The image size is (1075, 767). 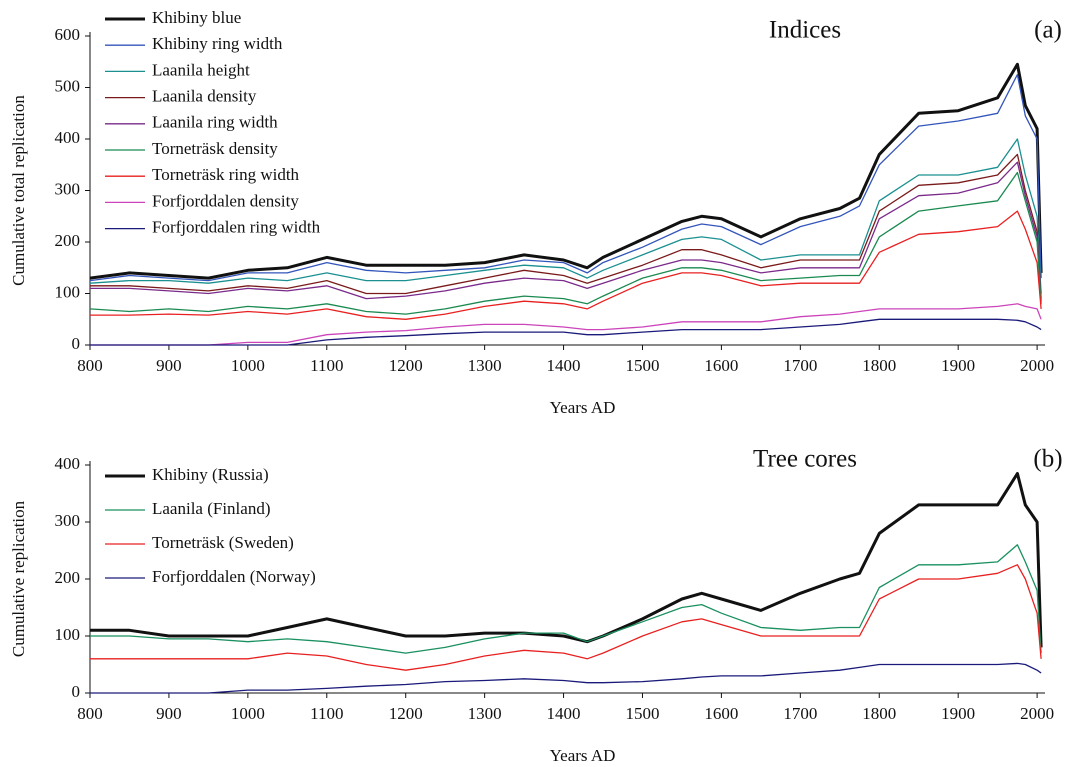 What do you see at coordinates (210, 474) in the screenshot?
I see `legend-label: Khibiny (Russia)` at bounding box center [210, 474].